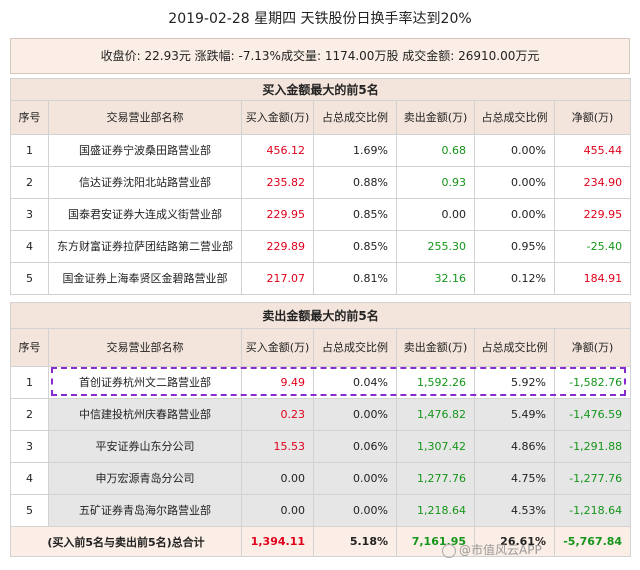 This screenshot has width=640, height=570. I want to click on buy-pct: 0.85%, so click(355, 246).